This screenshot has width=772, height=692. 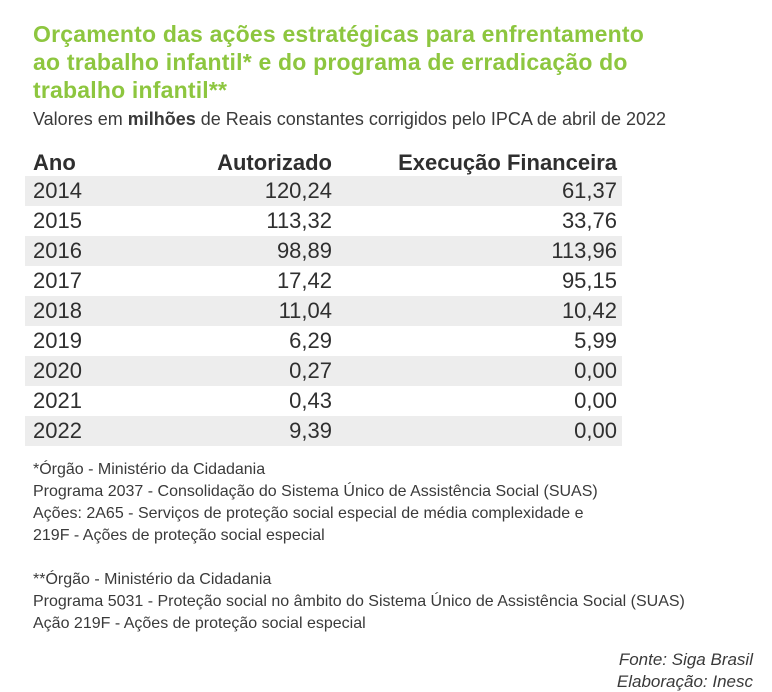 What do you see at coordinates (584, 250) in the screenshot?
I see `cell-execucao: 113,96` at bounding box center [584, 250].